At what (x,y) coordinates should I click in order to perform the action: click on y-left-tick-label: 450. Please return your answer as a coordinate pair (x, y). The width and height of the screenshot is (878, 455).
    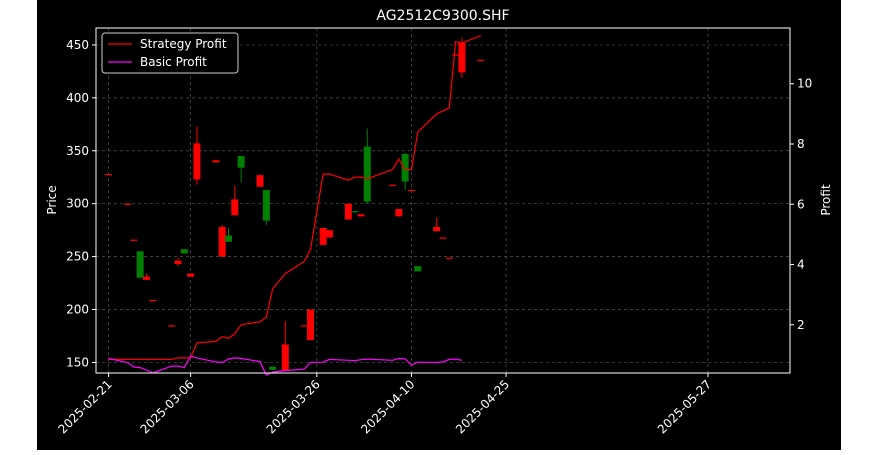
    Looking at the image, I should click on (77, 45).